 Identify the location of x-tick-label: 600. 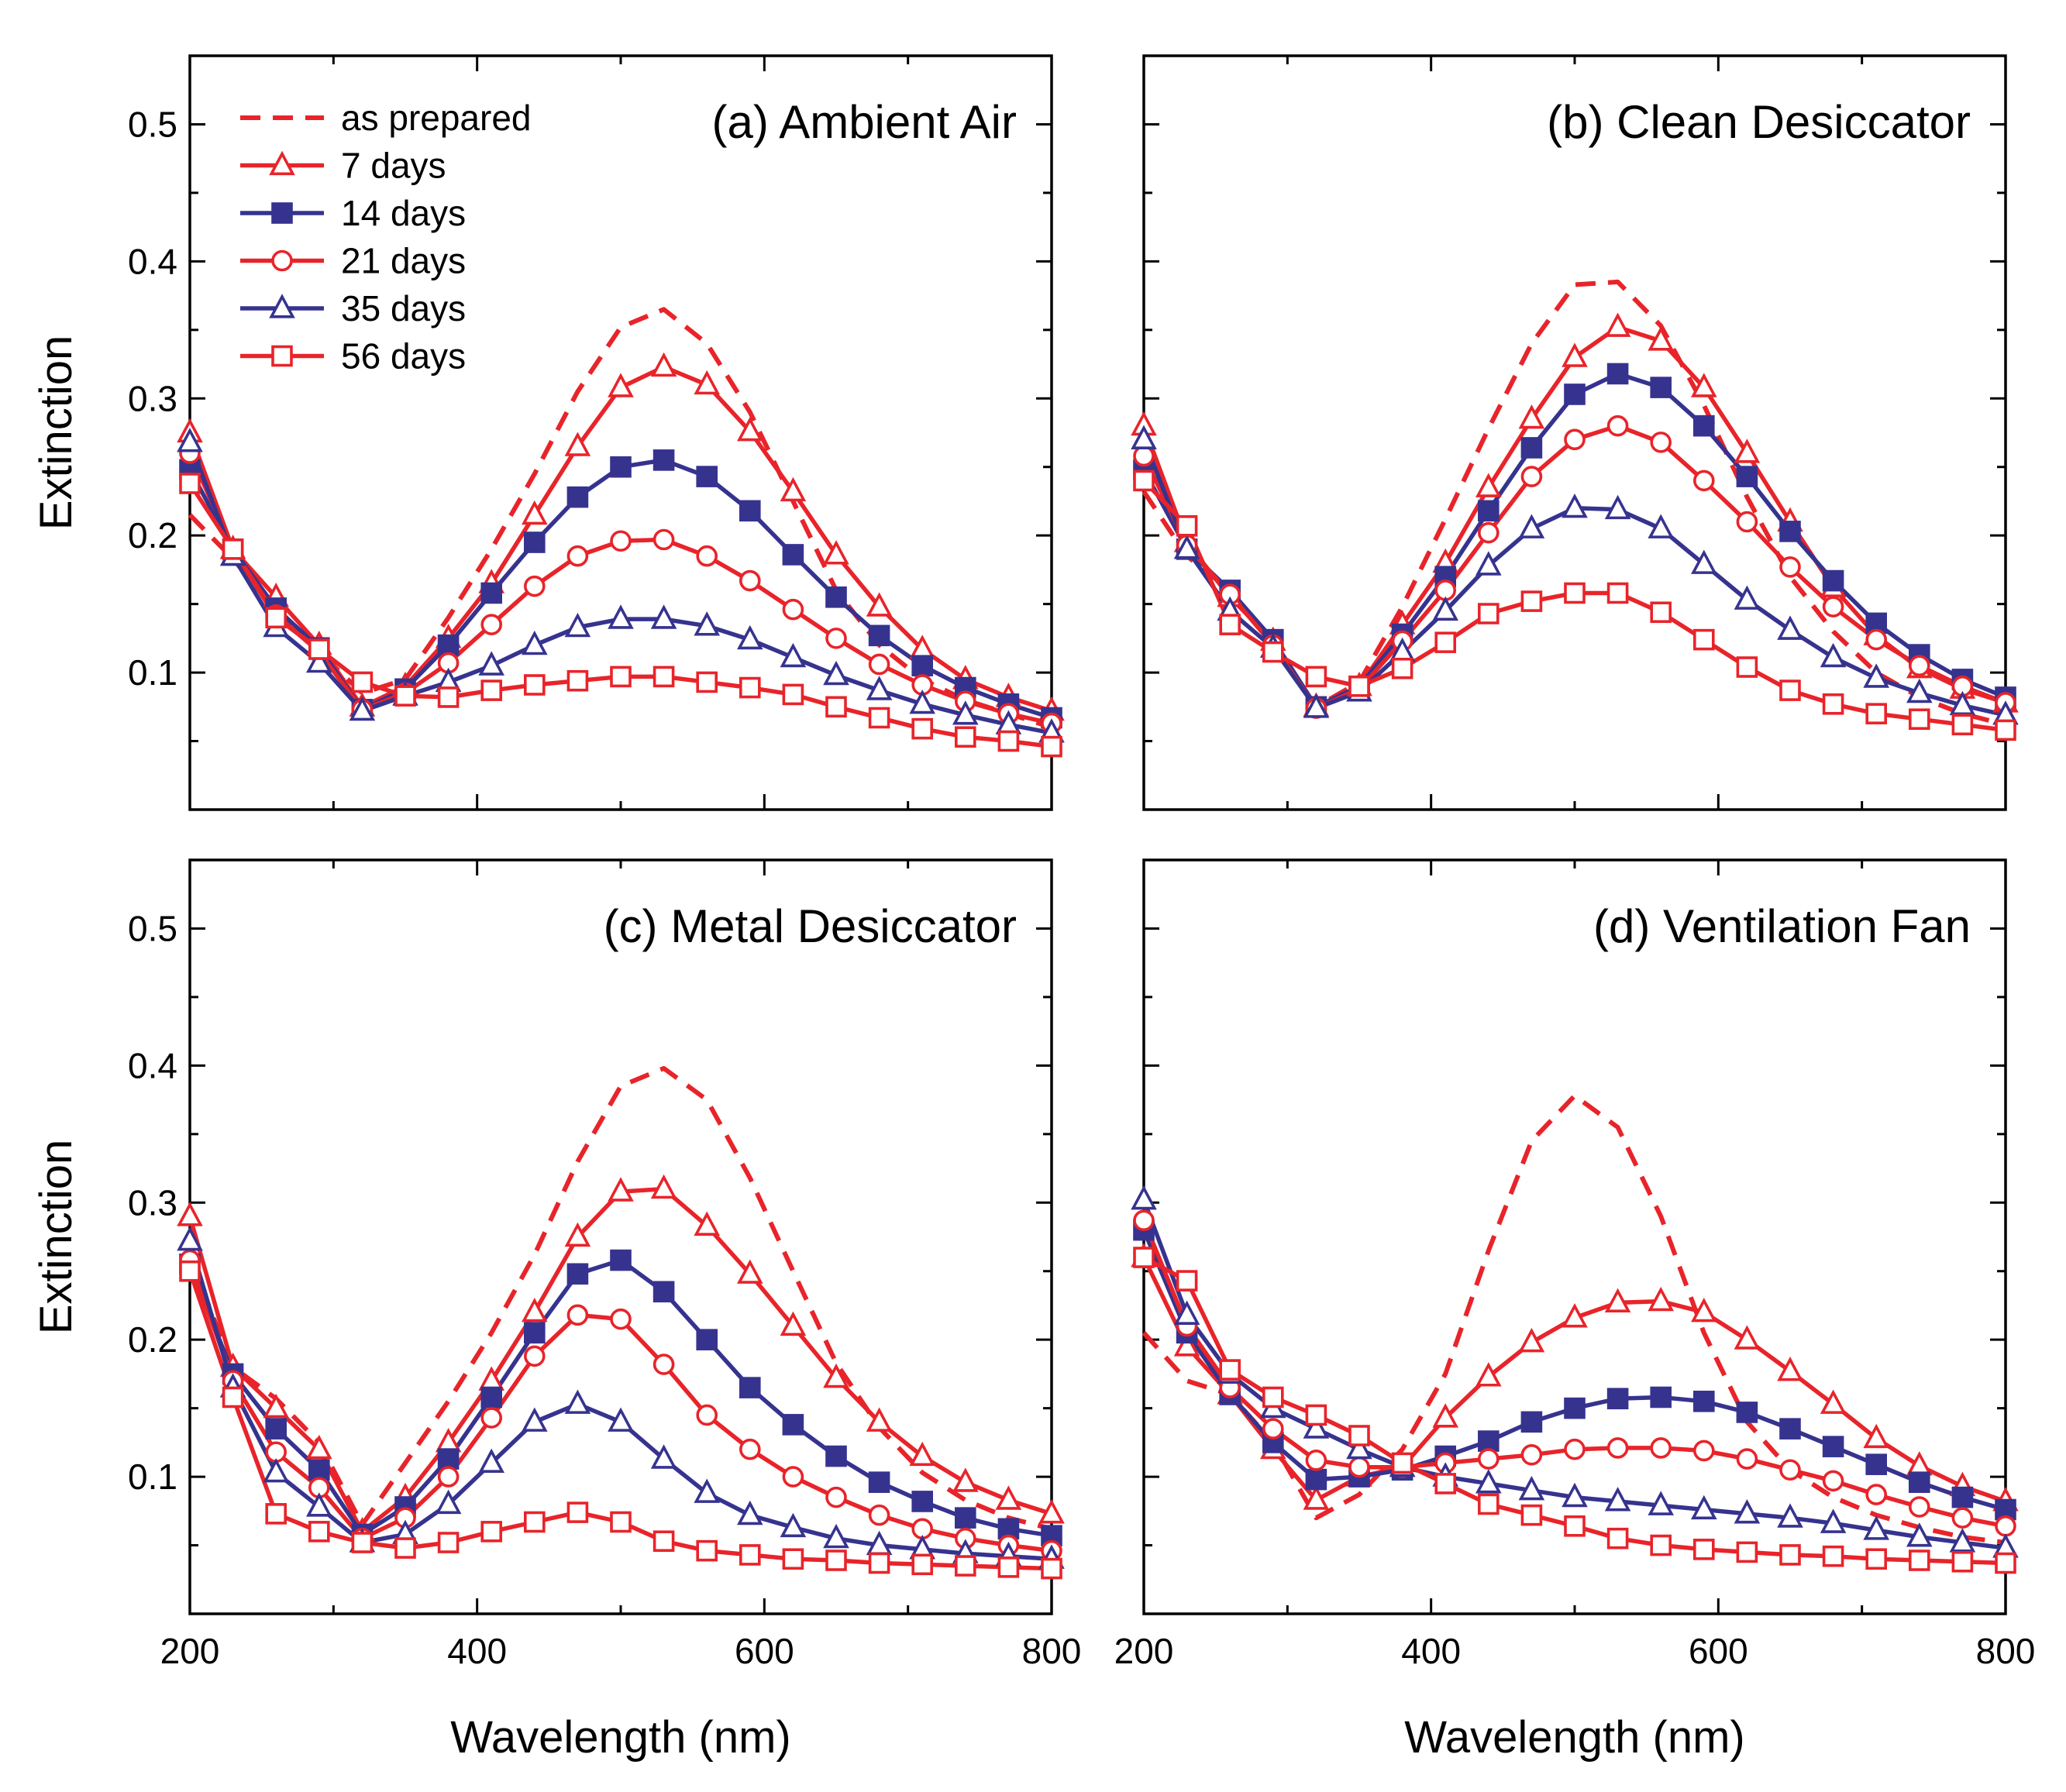
(764, 1651).